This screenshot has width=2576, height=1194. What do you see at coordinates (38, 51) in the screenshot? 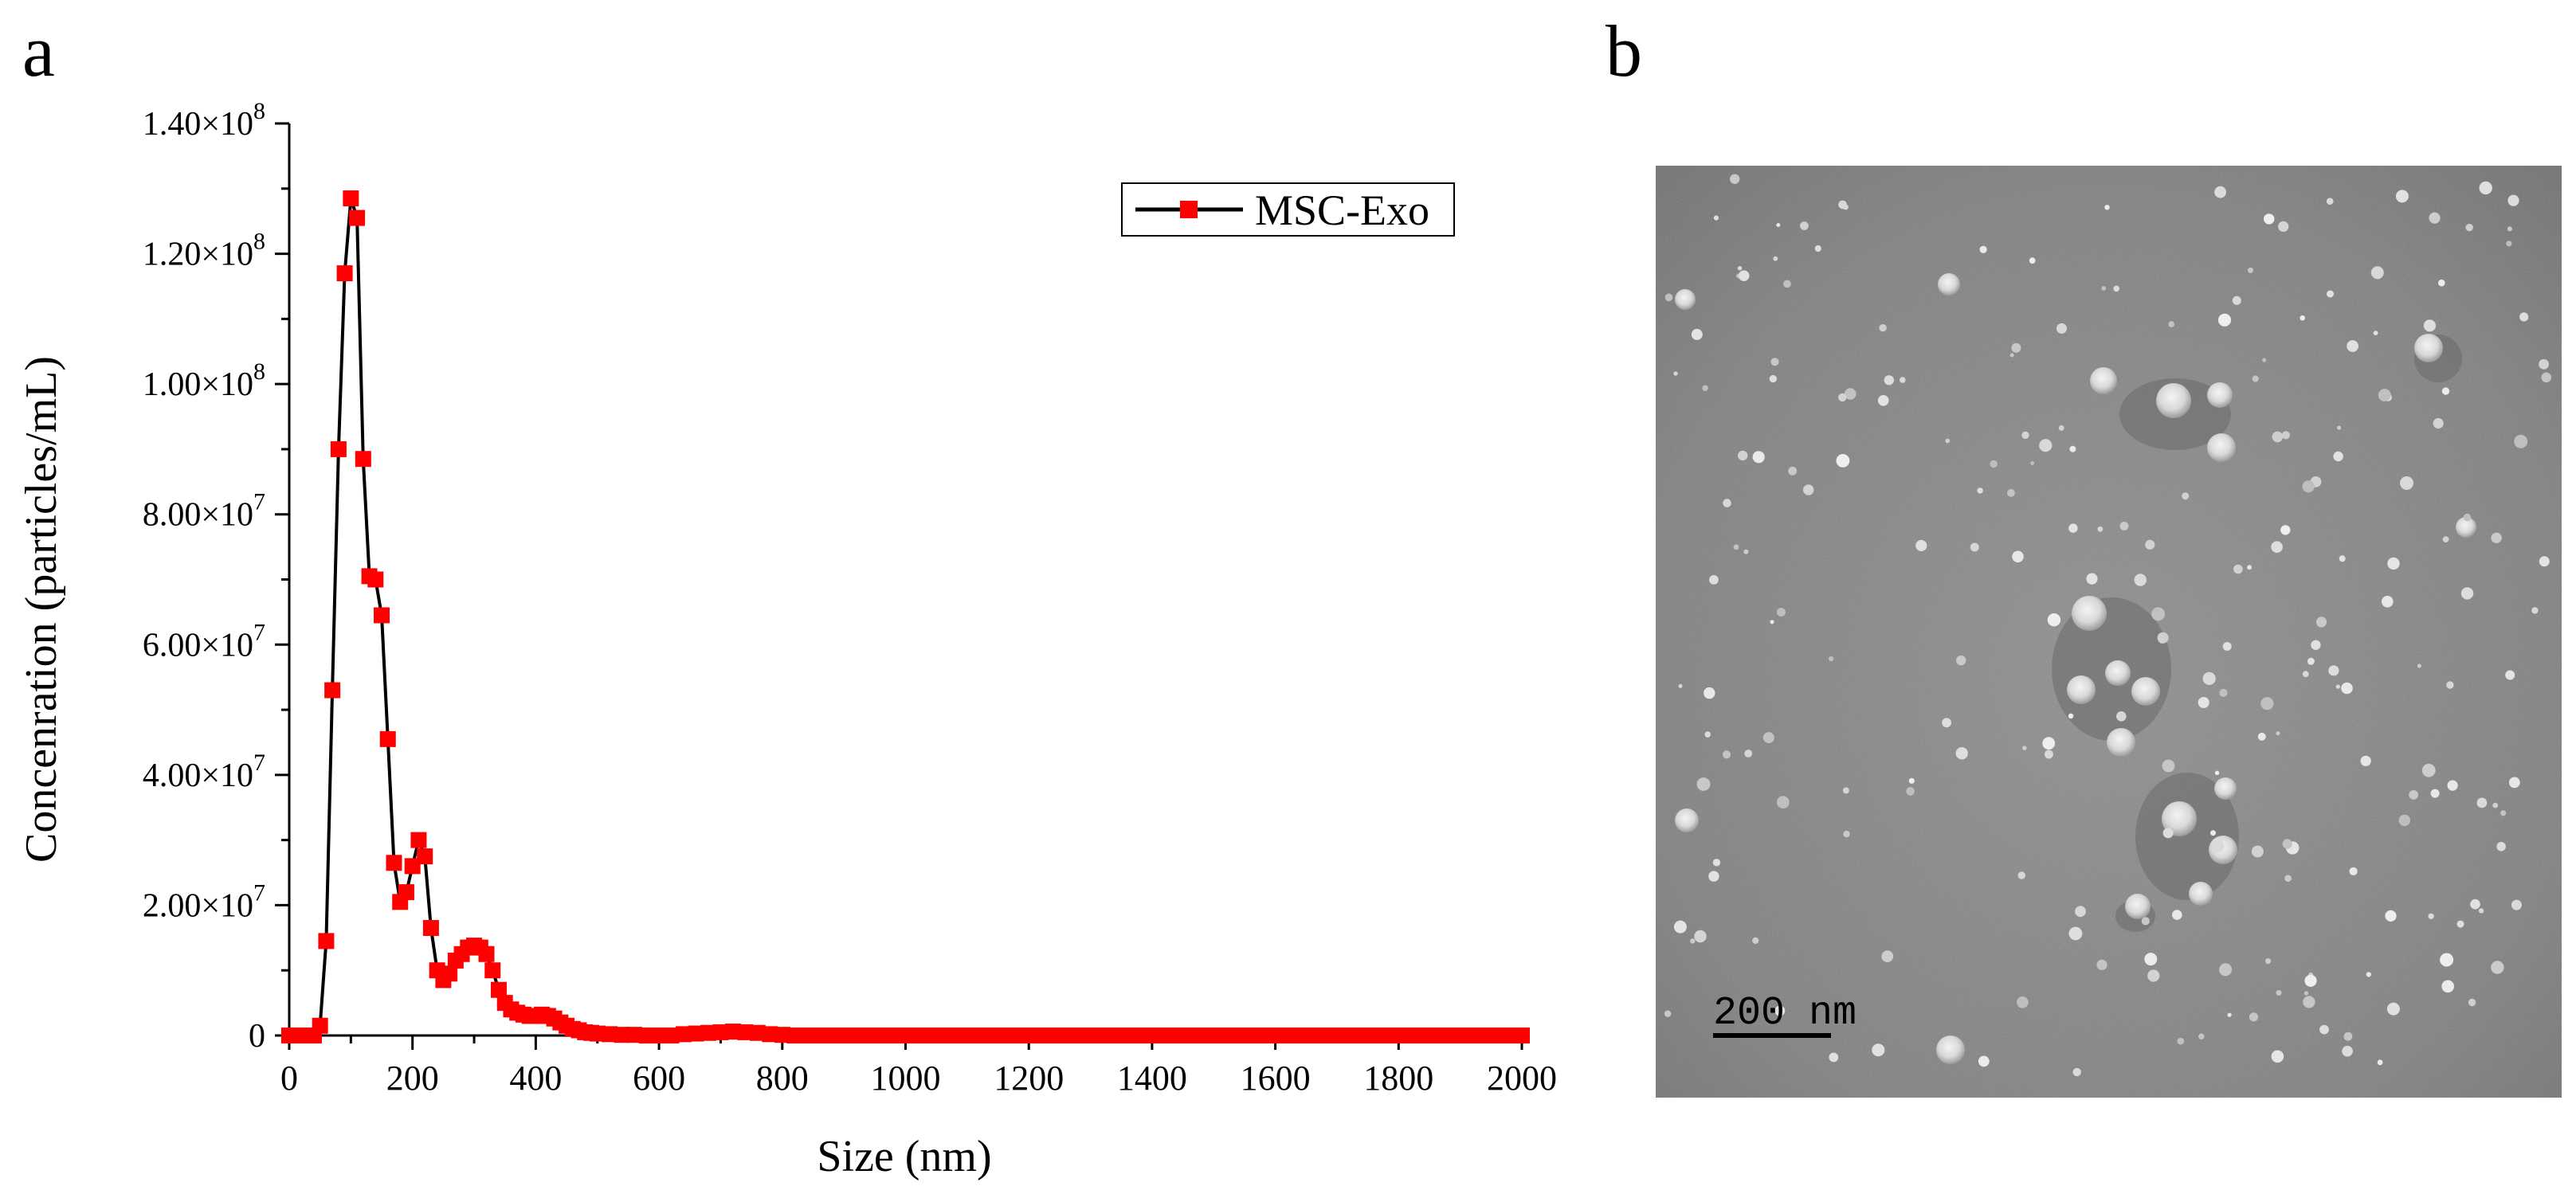
I see `panel-a-label: a` at bounding box center [38, 51].